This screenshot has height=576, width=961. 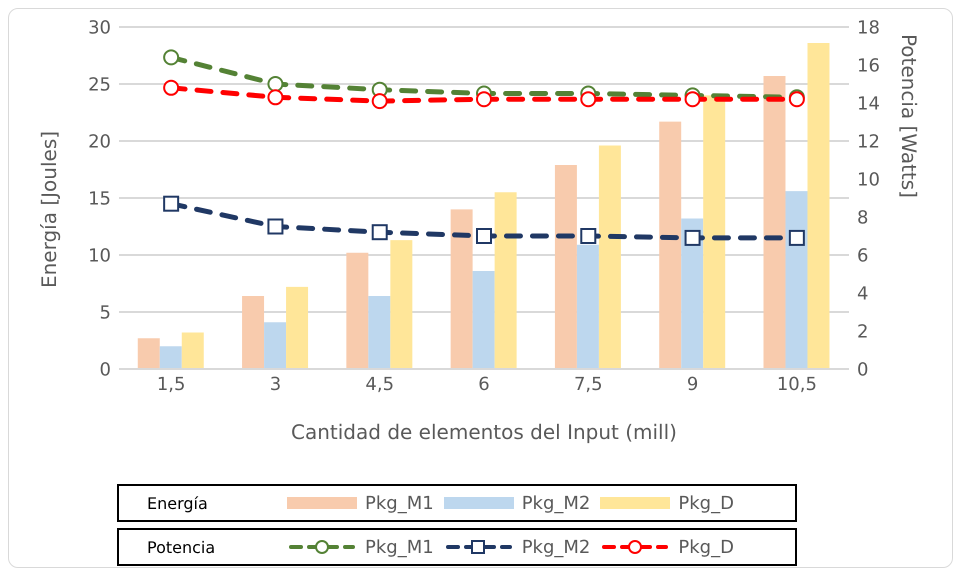 What do you see at coordinates (105, 313) in the screenshot?
I see `y-tick-label: 5` at bounding box center [105, 313].